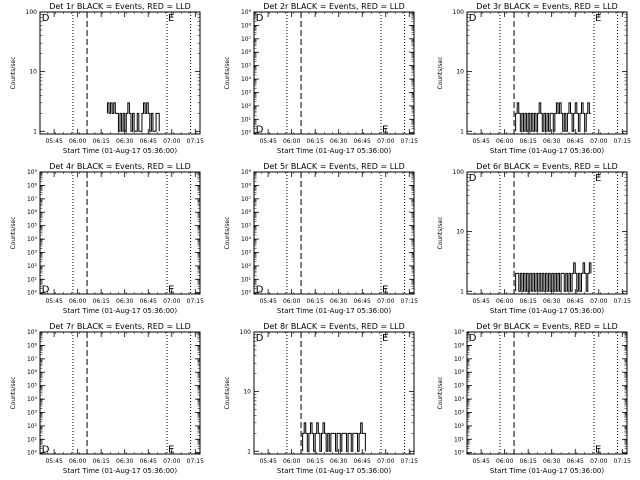 The width and height of the screenshot is (640, 480). What do you see at coordinates (334, 166) in the screenshot?
I see `panel-title: Det 5r BLACK = Events, RED = LLD` at bounding box center [334, 166].